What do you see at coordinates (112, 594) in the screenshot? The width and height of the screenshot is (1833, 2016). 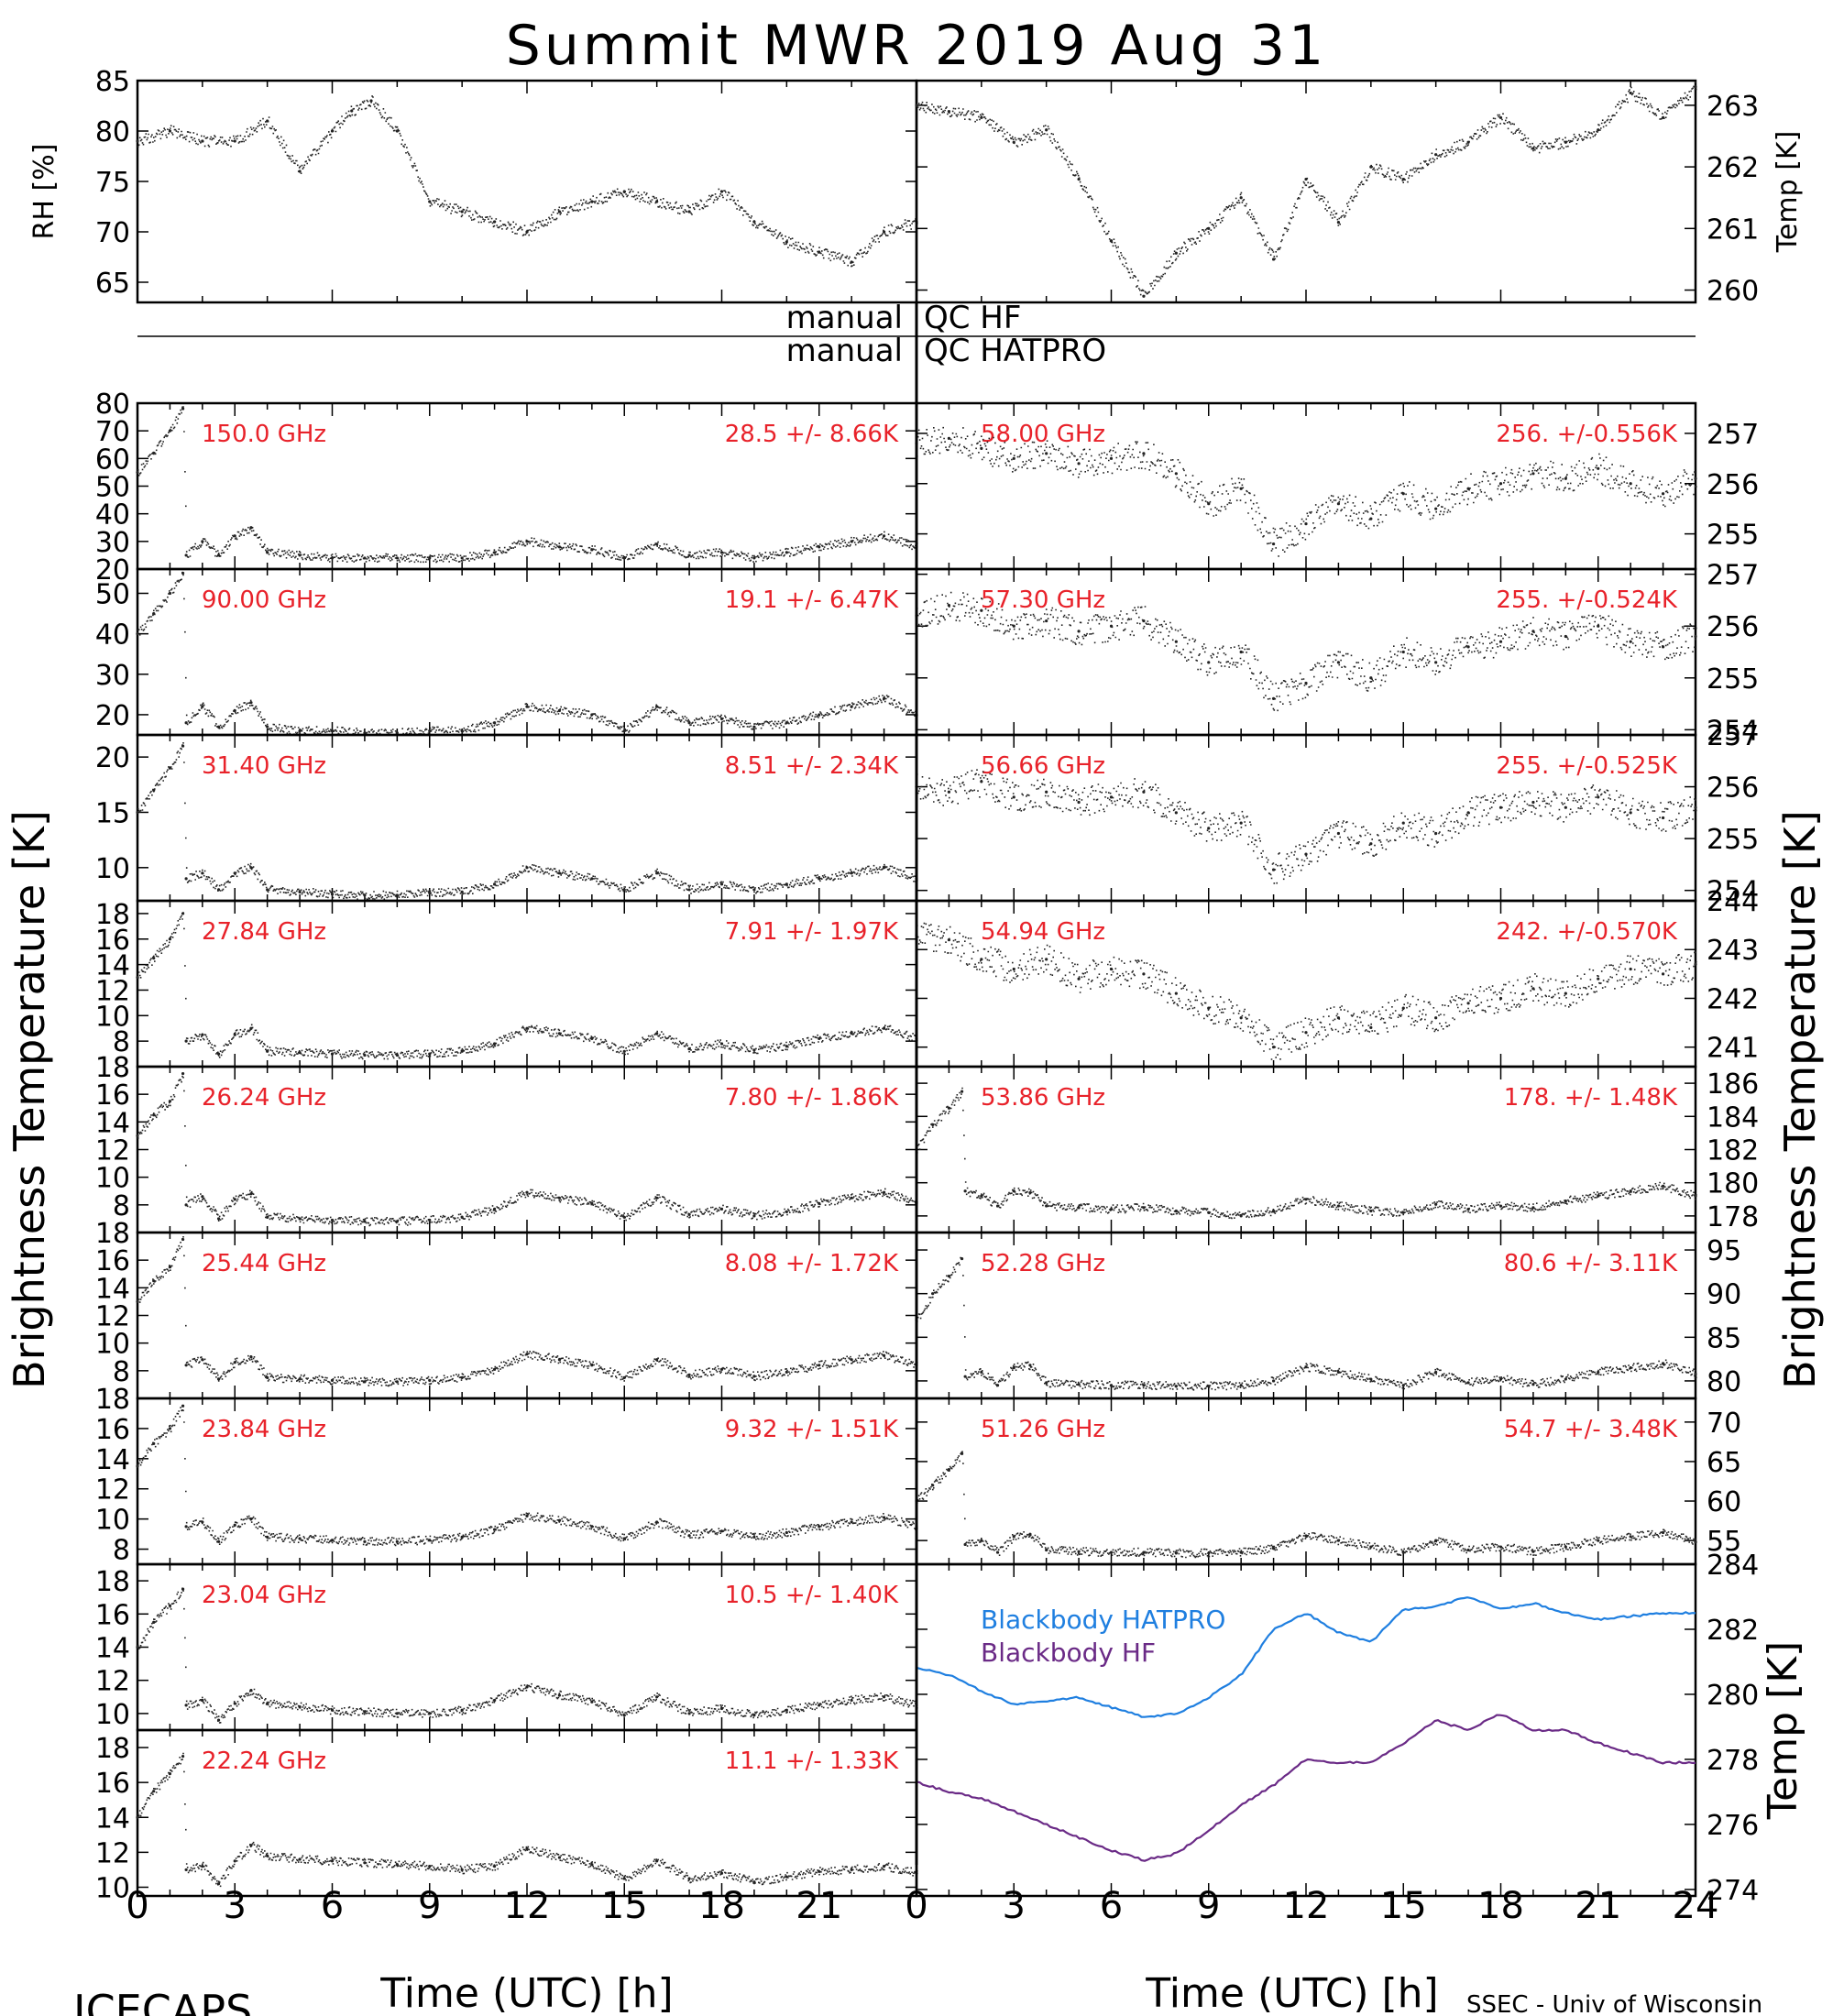 I see `y-tick-label: 50` at bounding box center [112, 594].